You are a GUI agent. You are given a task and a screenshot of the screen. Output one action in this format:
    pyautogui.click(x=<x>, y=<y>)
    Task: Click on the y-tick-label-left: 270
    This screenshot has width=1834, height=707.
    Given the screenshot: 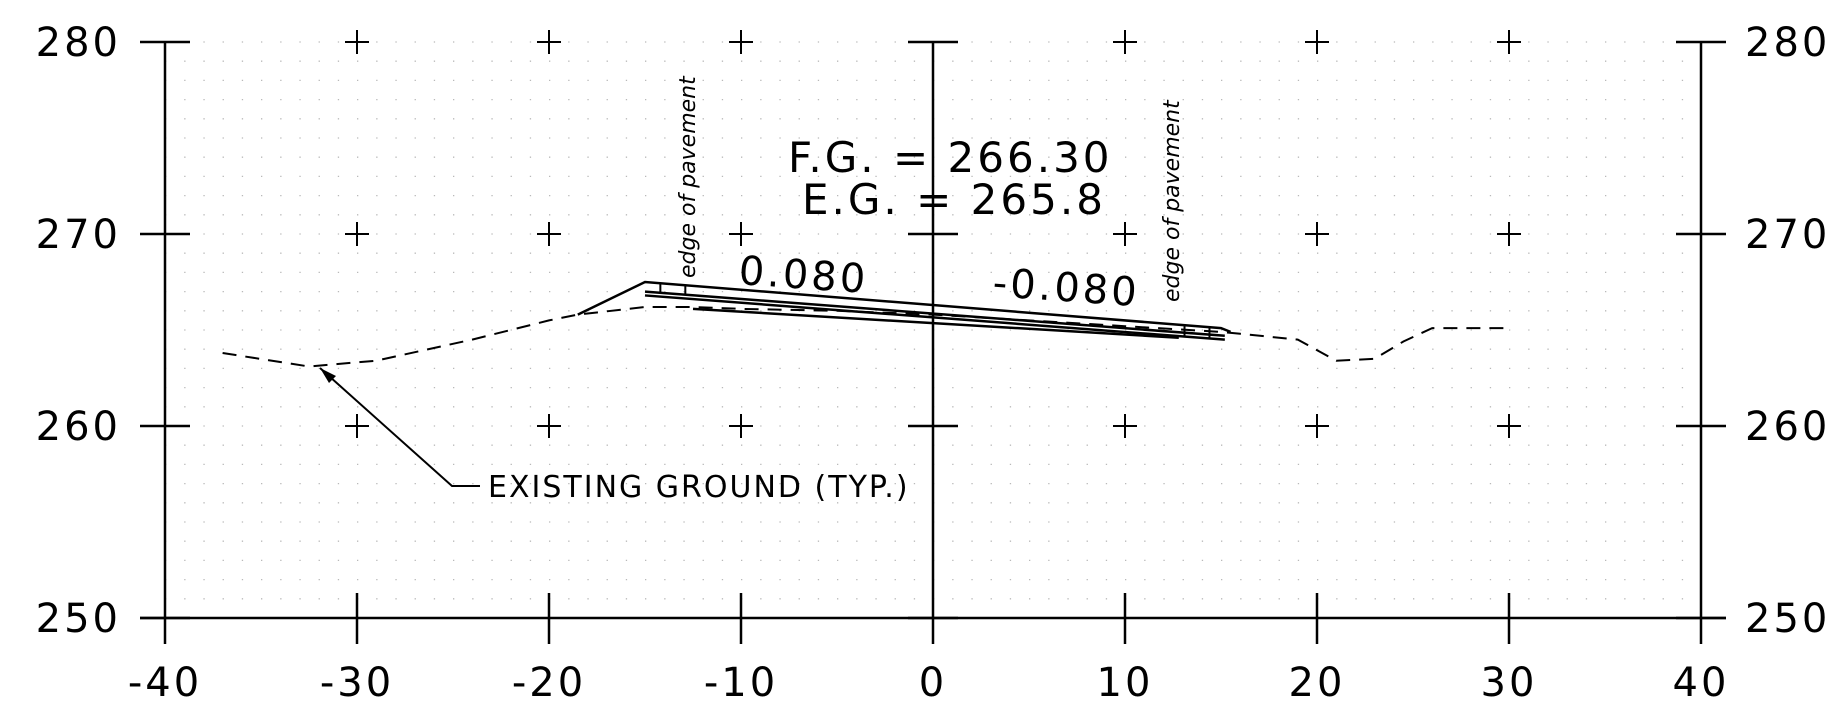 What is the action you would take?
    pyautogui.click(x=78, y=235)
    